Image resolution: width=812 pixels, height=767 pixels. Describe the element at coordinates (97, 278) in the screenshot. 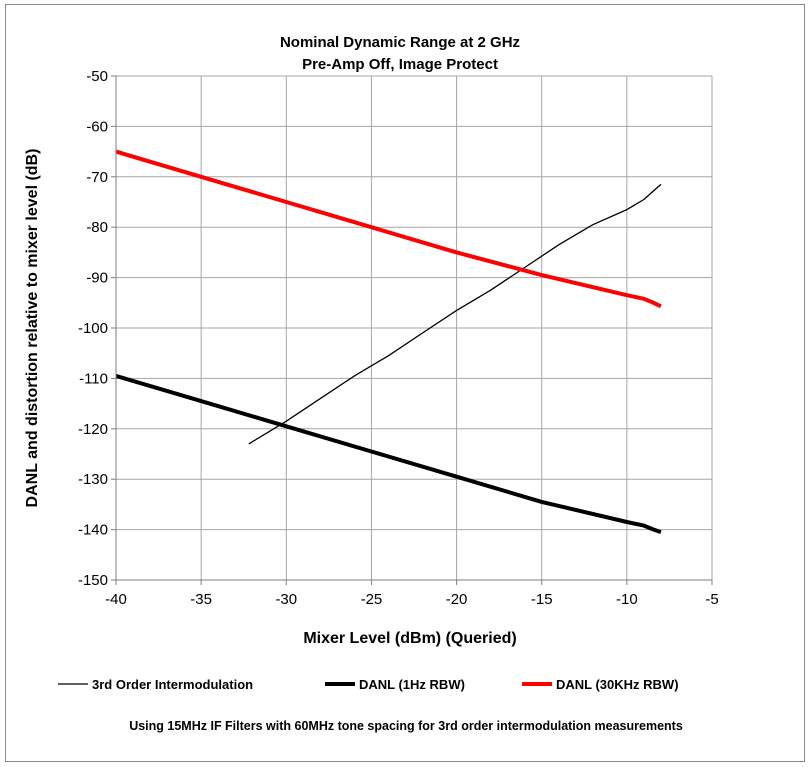

I see `y-tick-label: -90` at that location.